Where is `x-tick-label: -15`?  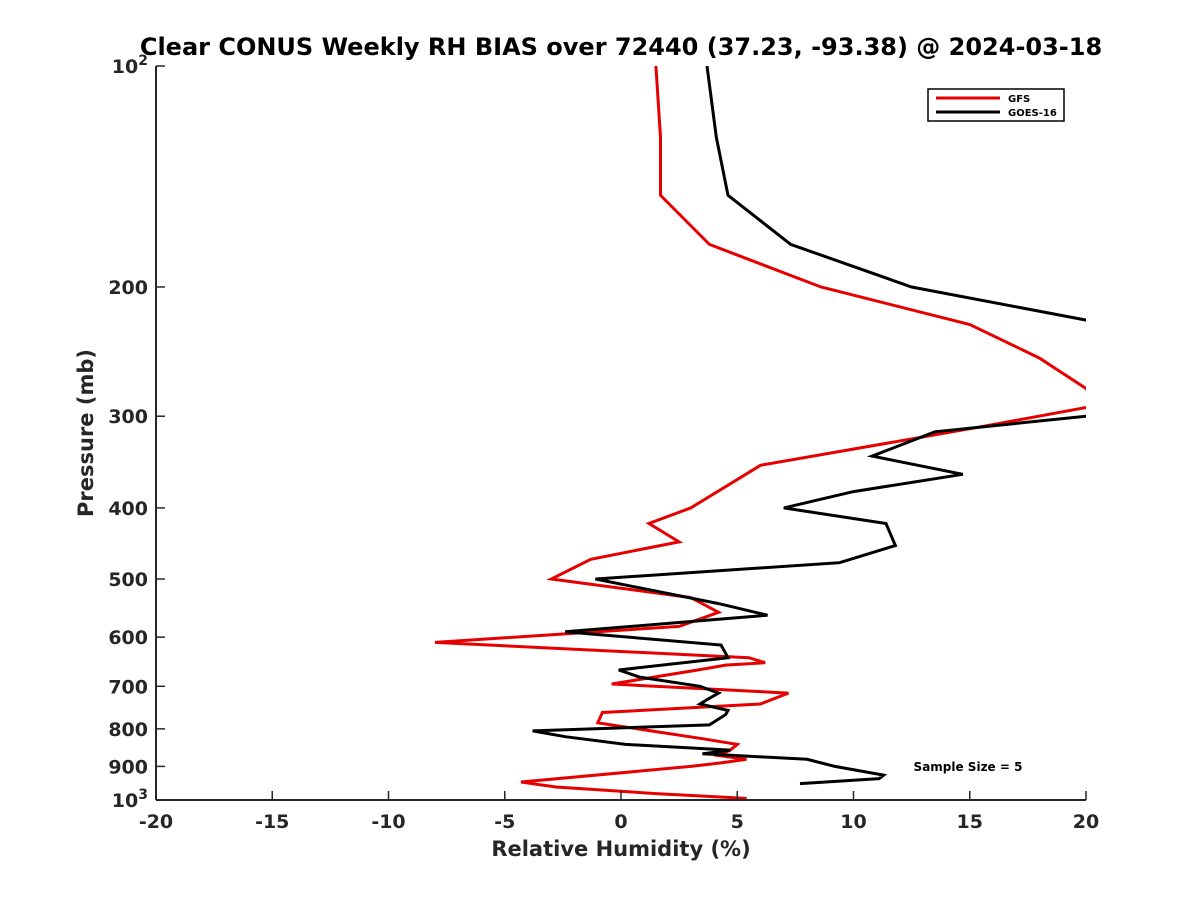
x-tick-label: -15 is located at coordinates (272, 822).